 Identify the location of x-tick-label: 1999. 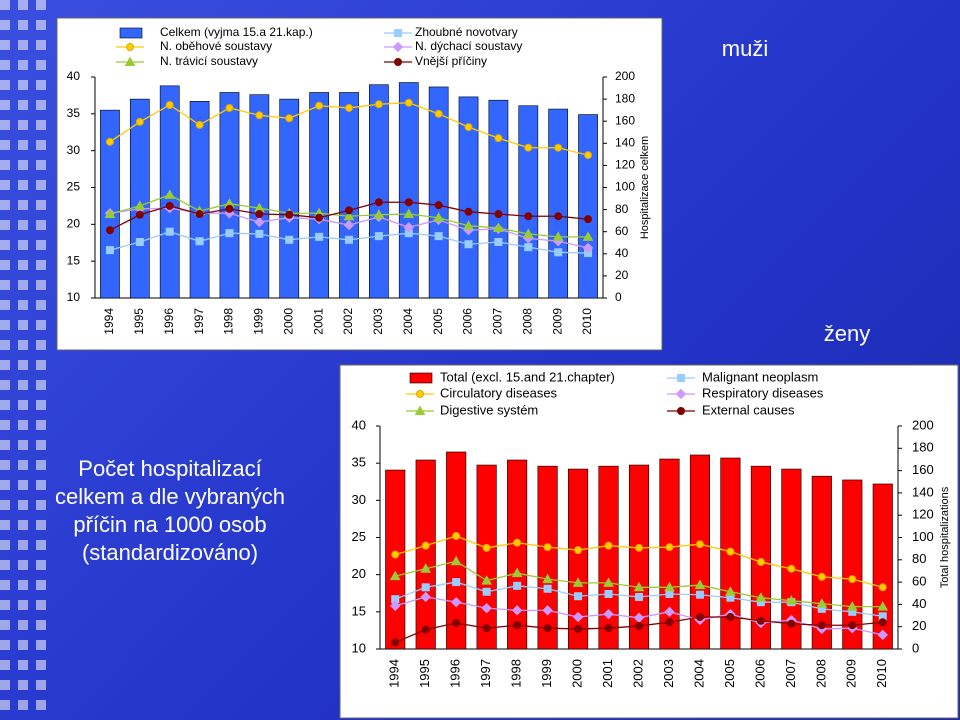
(546, 673).